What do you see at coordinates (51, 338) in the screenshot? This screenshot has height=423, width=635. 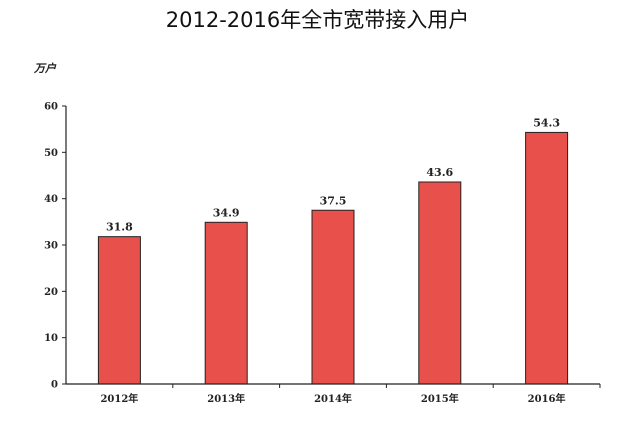 I see `y-tick-label: 10` at bounding box center [51, 338].